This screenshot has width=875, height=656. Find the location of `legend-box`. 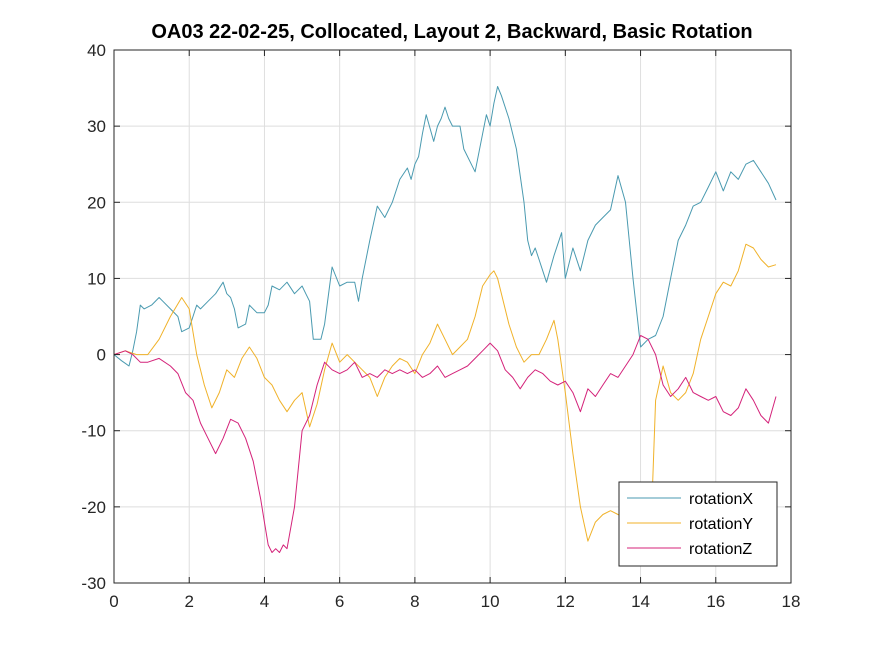

legend-box is located at coordinates (698, 524).